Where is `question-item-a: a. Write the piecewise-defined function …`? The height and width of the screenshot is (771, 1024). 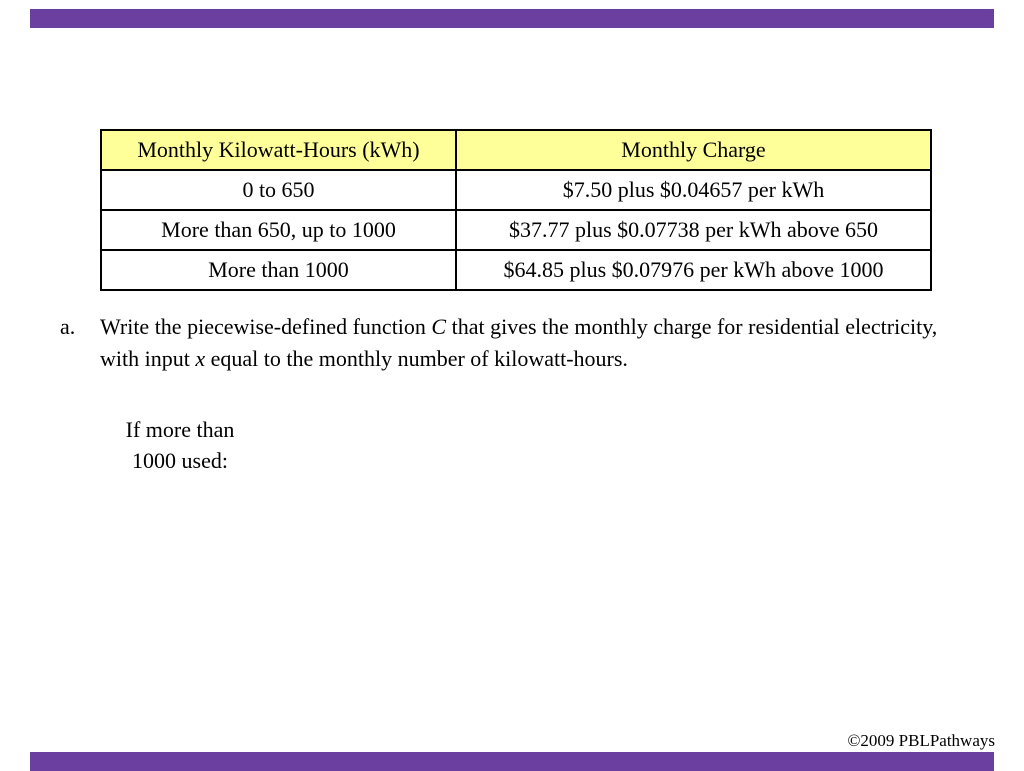 question-item-a: a. Write the piecewise-defined function … is located at coordinates (512, 343).